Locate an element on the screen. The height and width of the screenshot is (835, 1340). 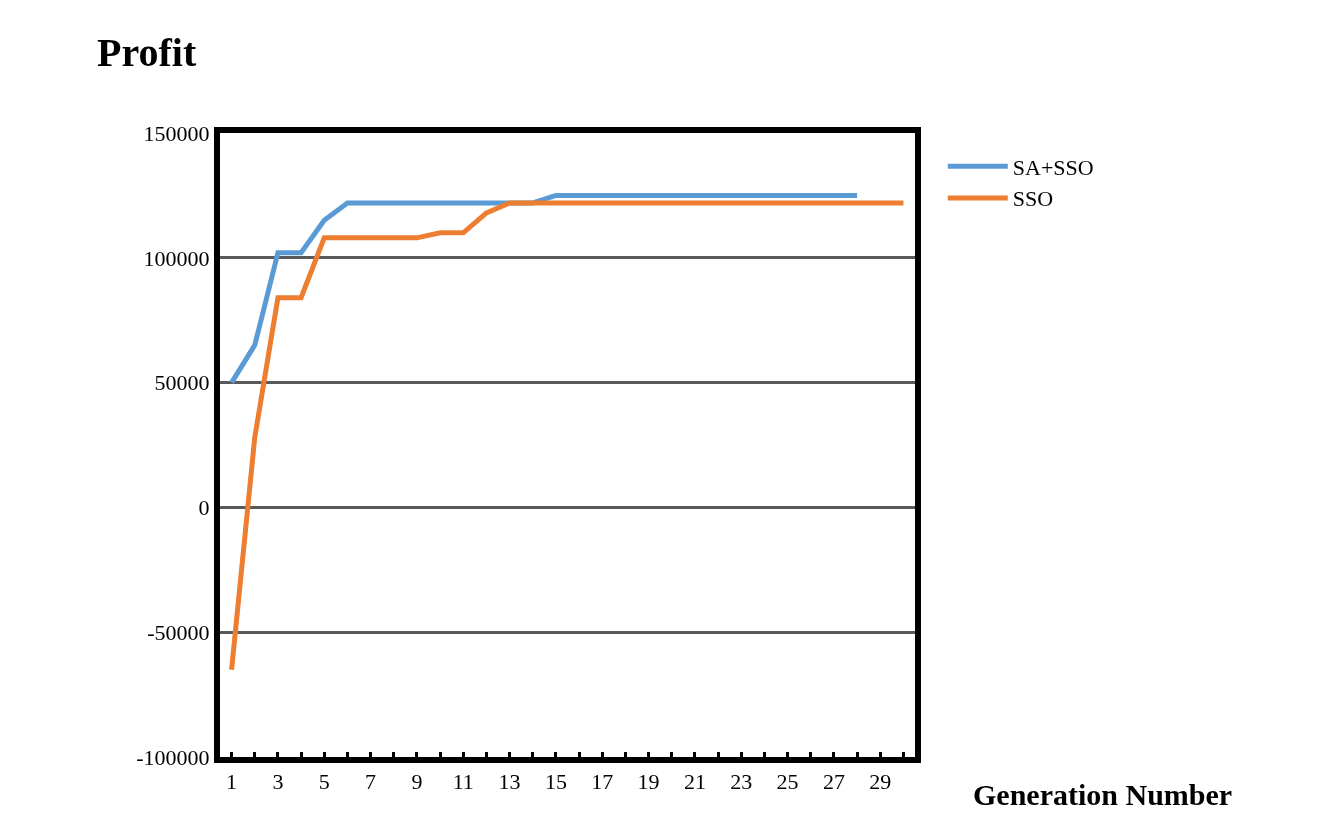
y-tick-label: 50000 is located at coordinates (182, 383).